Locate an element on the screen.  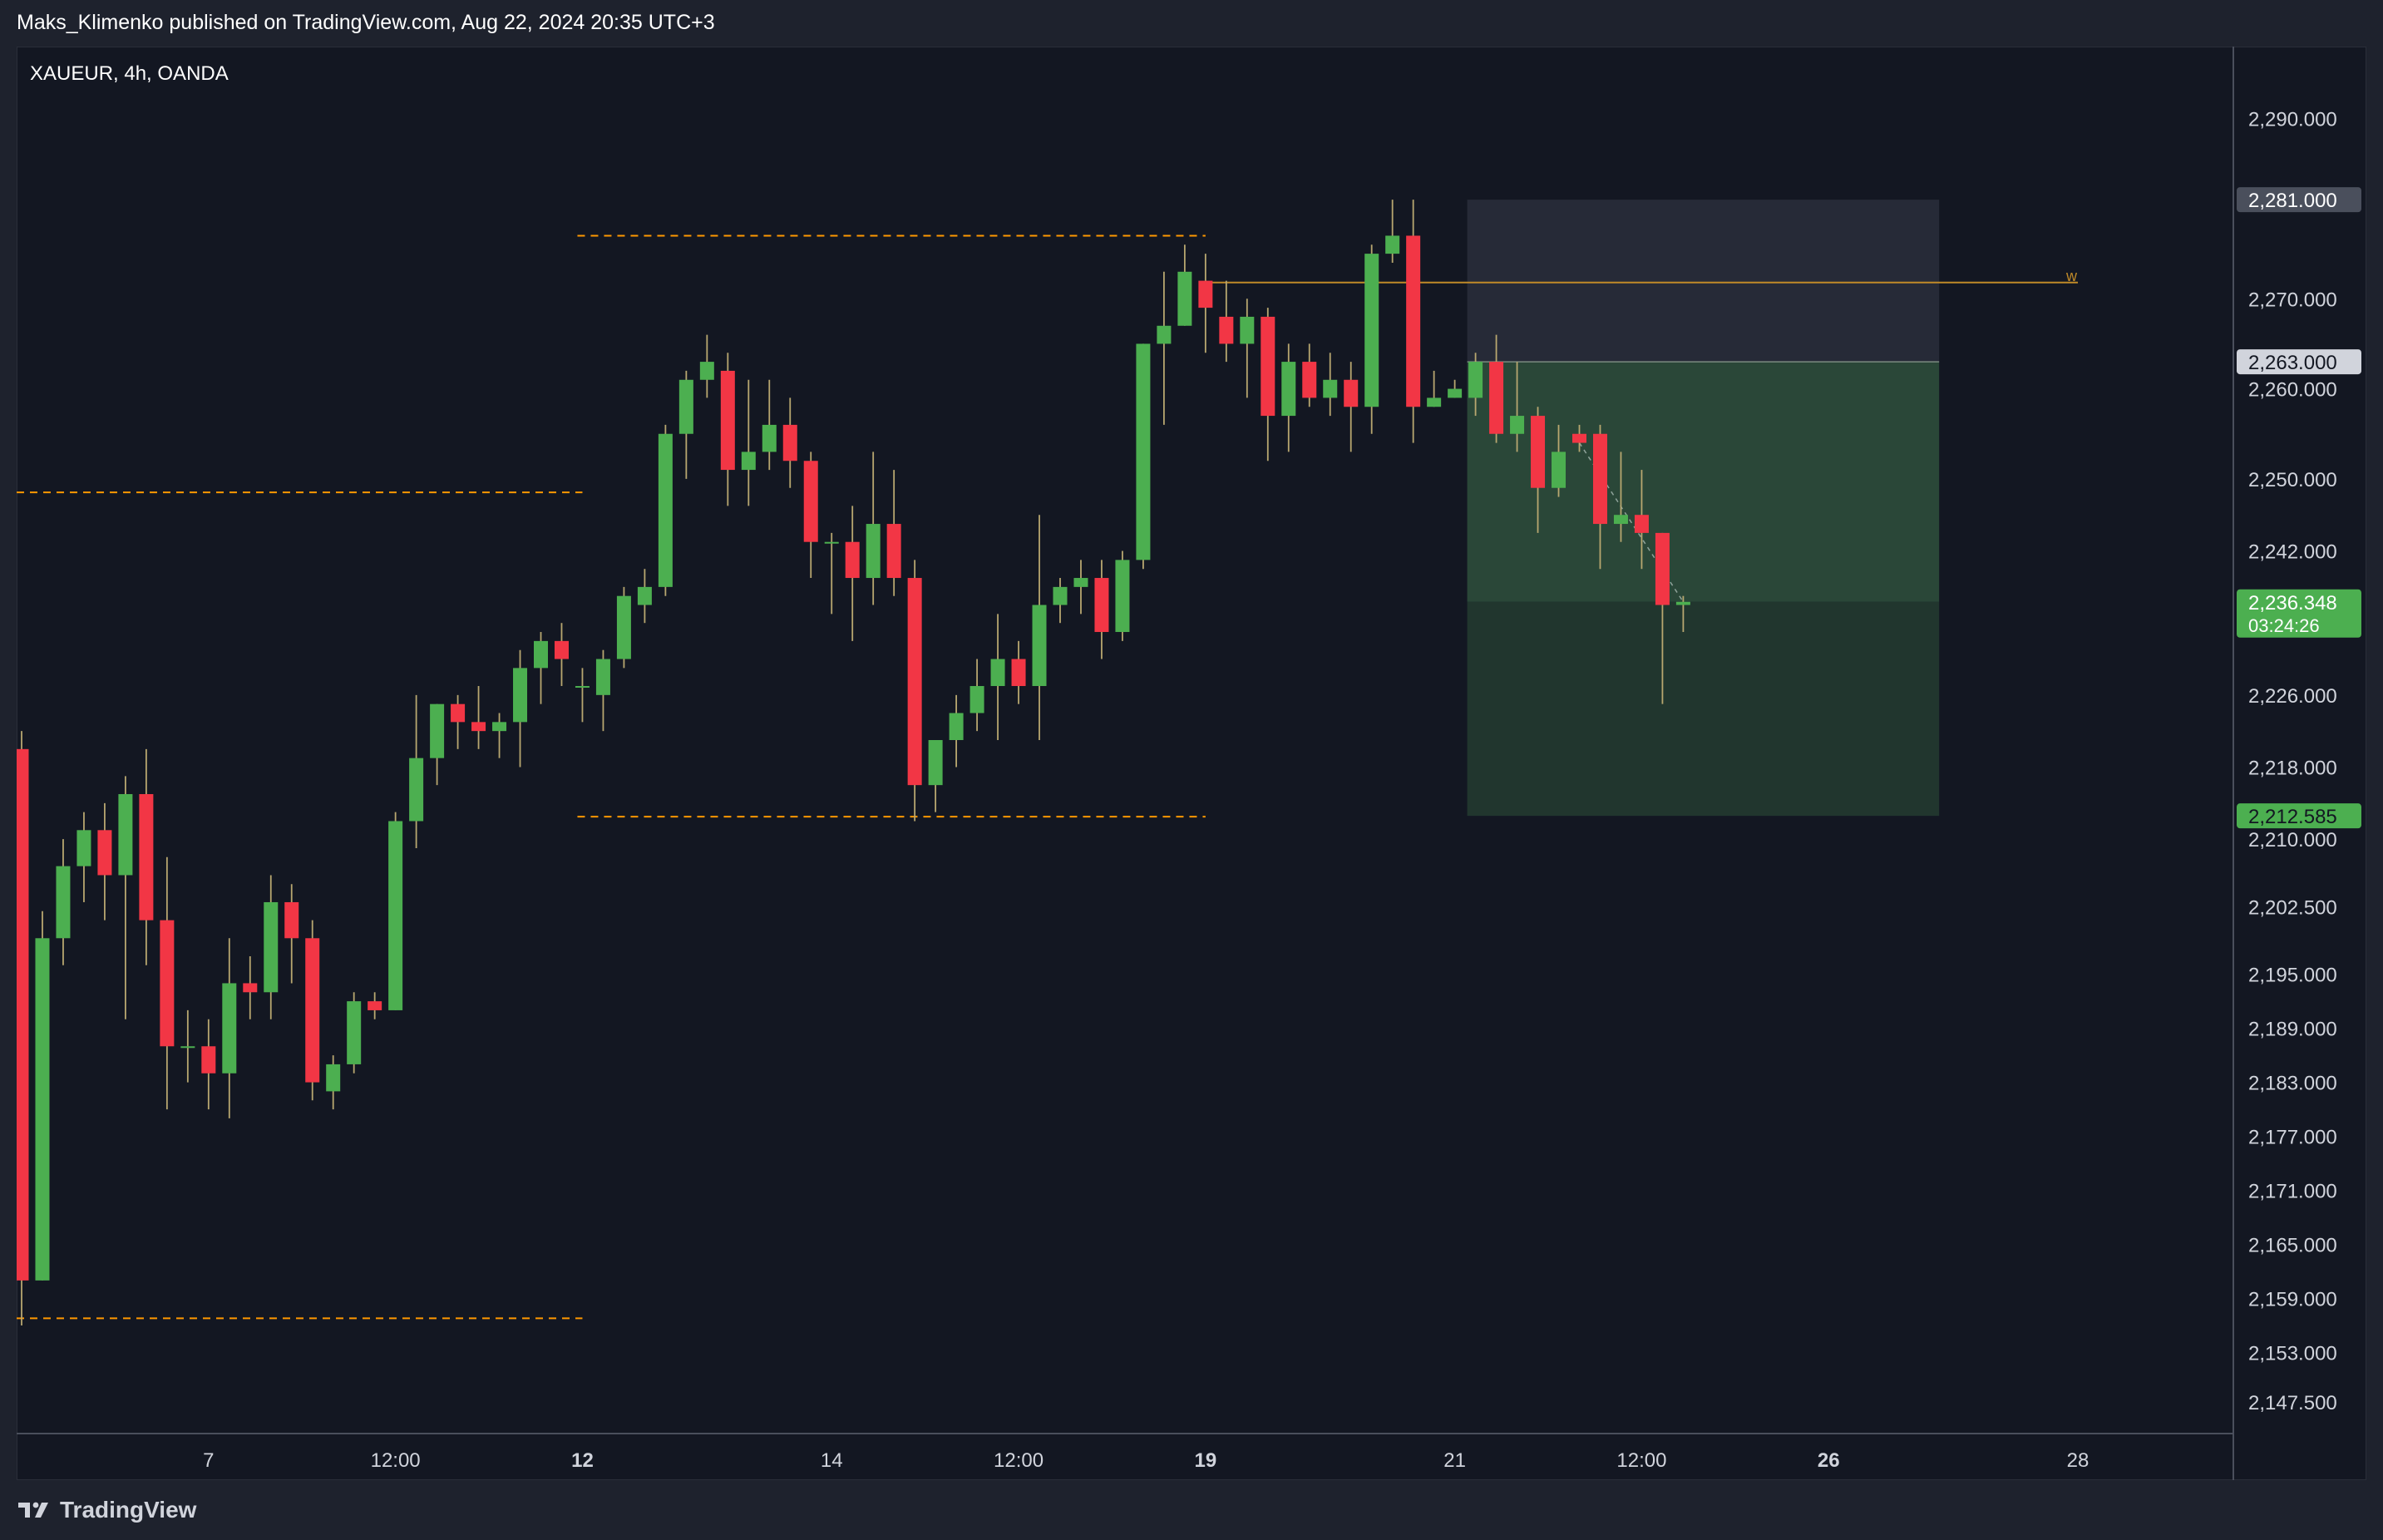
price-tick-label: 2,189.000 is located at coordinates (2292, 1030).